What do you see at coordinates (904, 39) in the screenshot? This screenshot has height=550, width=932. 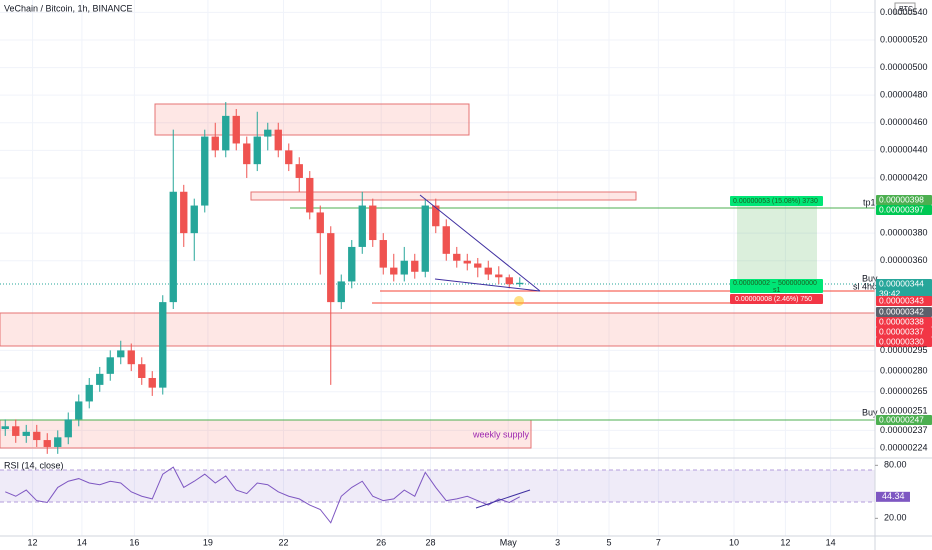 I see `y-tick-label: 0.00000520` at bounding box center [904, 39].